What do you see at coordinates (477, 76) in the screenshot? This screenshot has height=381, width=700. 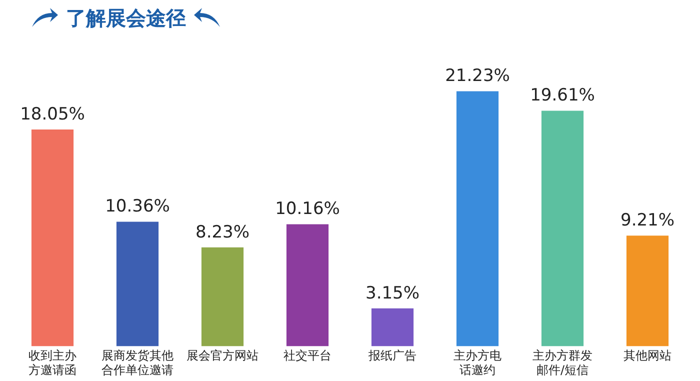 I see `data-label: 21.23%` at bounding box center [477, 76].